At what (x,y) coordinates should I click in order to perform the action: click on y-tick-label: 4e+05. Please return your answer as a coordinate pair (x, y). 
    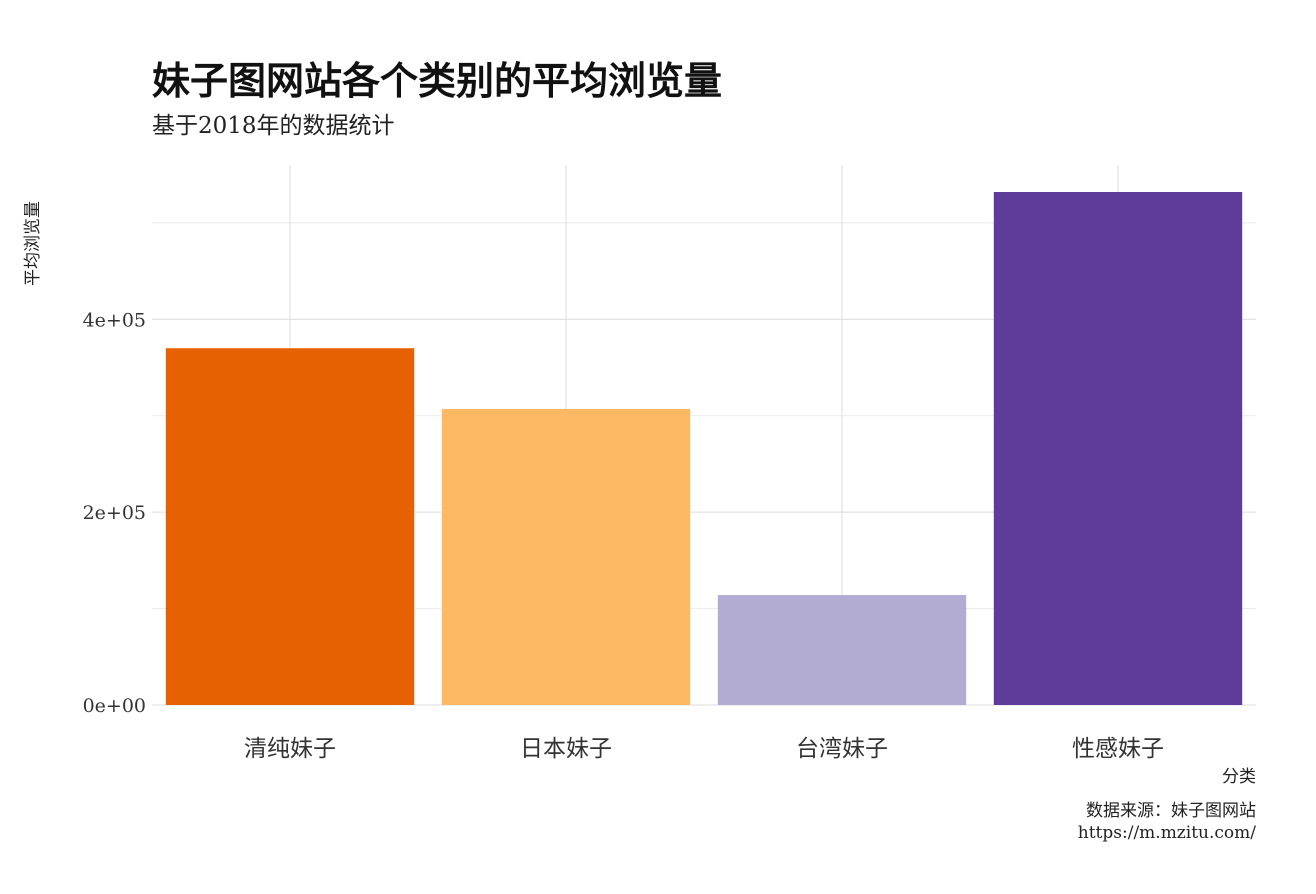
    Looking at the image, I should click on (114, 320).